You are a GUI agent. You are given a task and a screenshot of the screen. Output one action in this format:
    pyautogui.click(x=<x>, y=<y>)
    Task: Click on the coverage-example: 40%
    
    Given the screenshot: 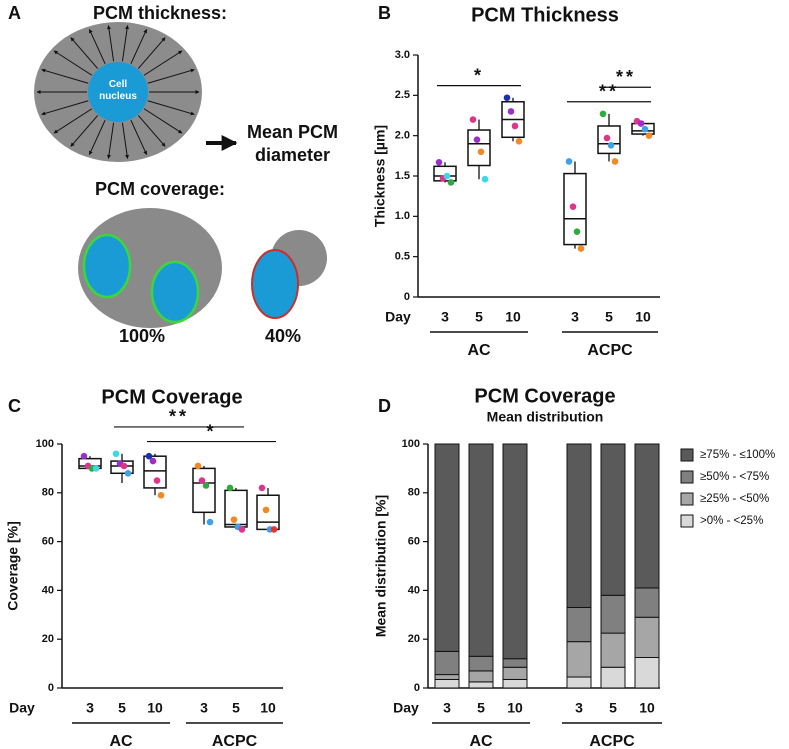 What is the action you would take?
    pyautogui.click(x=283, y=336)
    